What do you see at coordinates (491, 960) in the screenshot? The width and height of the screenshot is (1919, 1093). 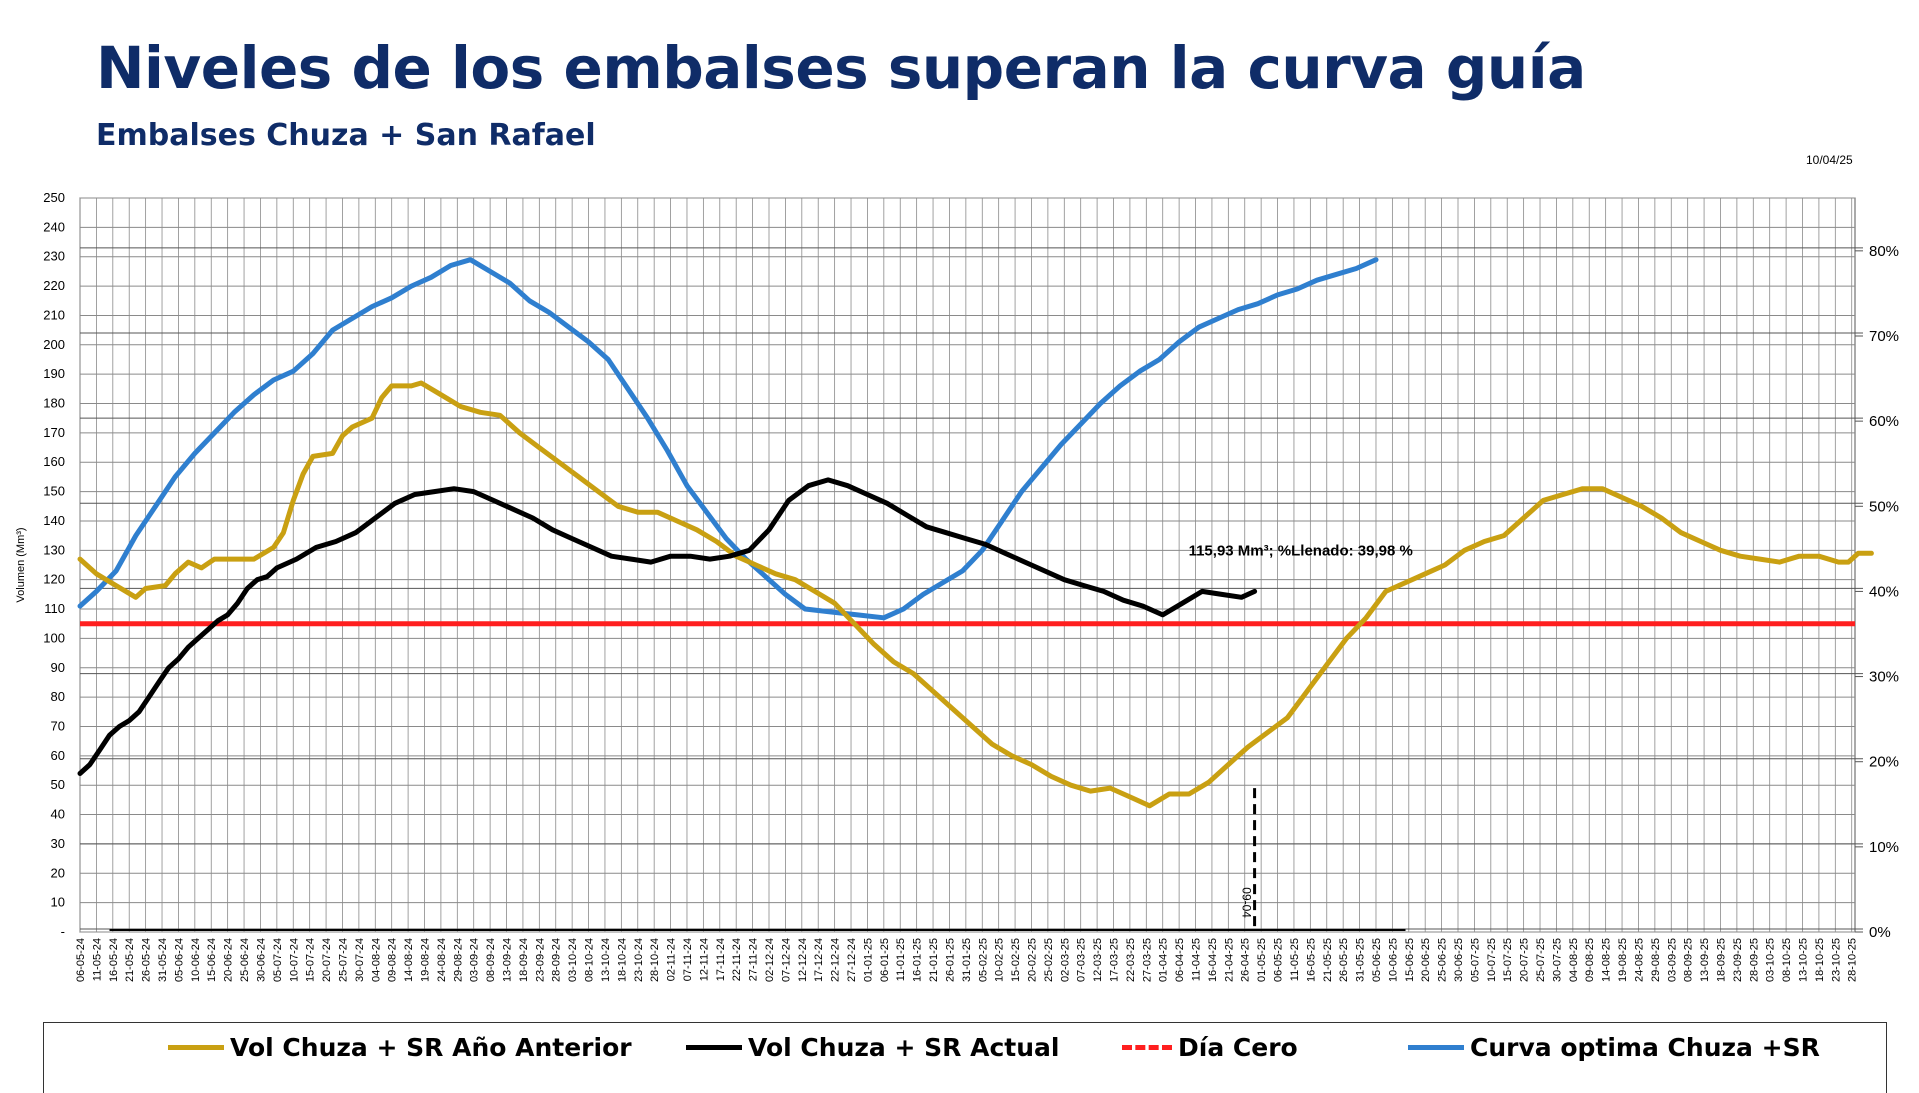 I see `x-tick-label: 08-09-24` at bounding box center [491, 960].